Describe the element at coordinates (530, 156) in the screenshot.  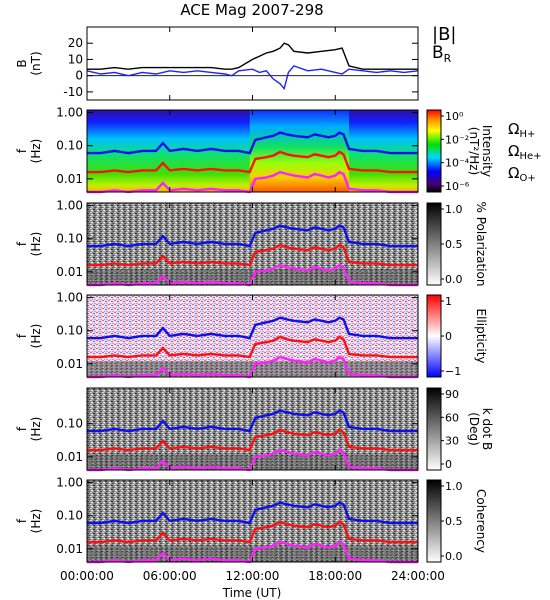
I see `legend-omega-he-subscript: He+` at that location.